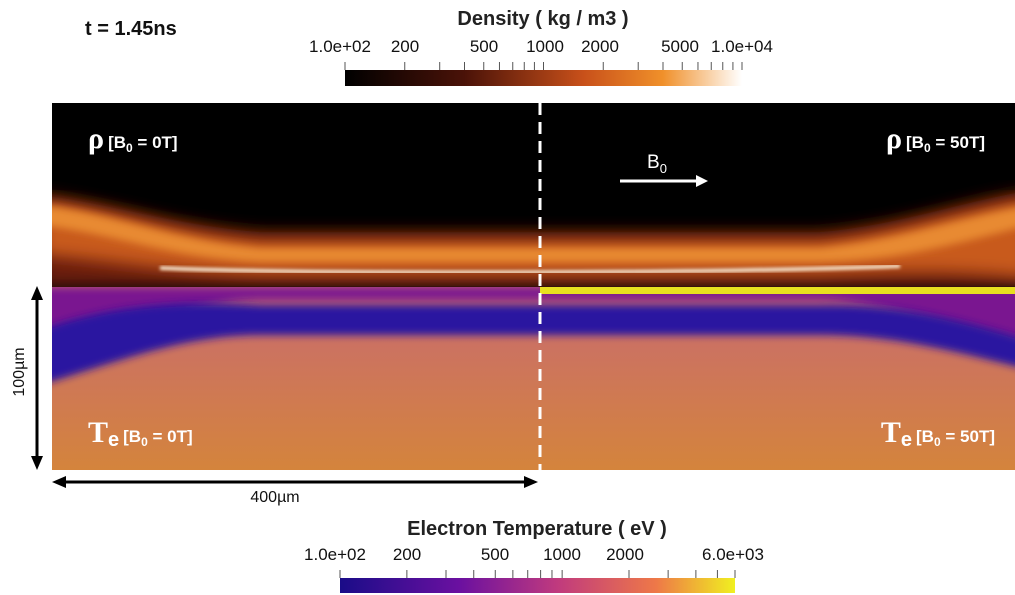 The height and width of the screenshot is (595, 1015). Describe the element at coordinates (133, 138) in the screenshot. I see `panel-label: ρ [B0 = 0T]` at that location.